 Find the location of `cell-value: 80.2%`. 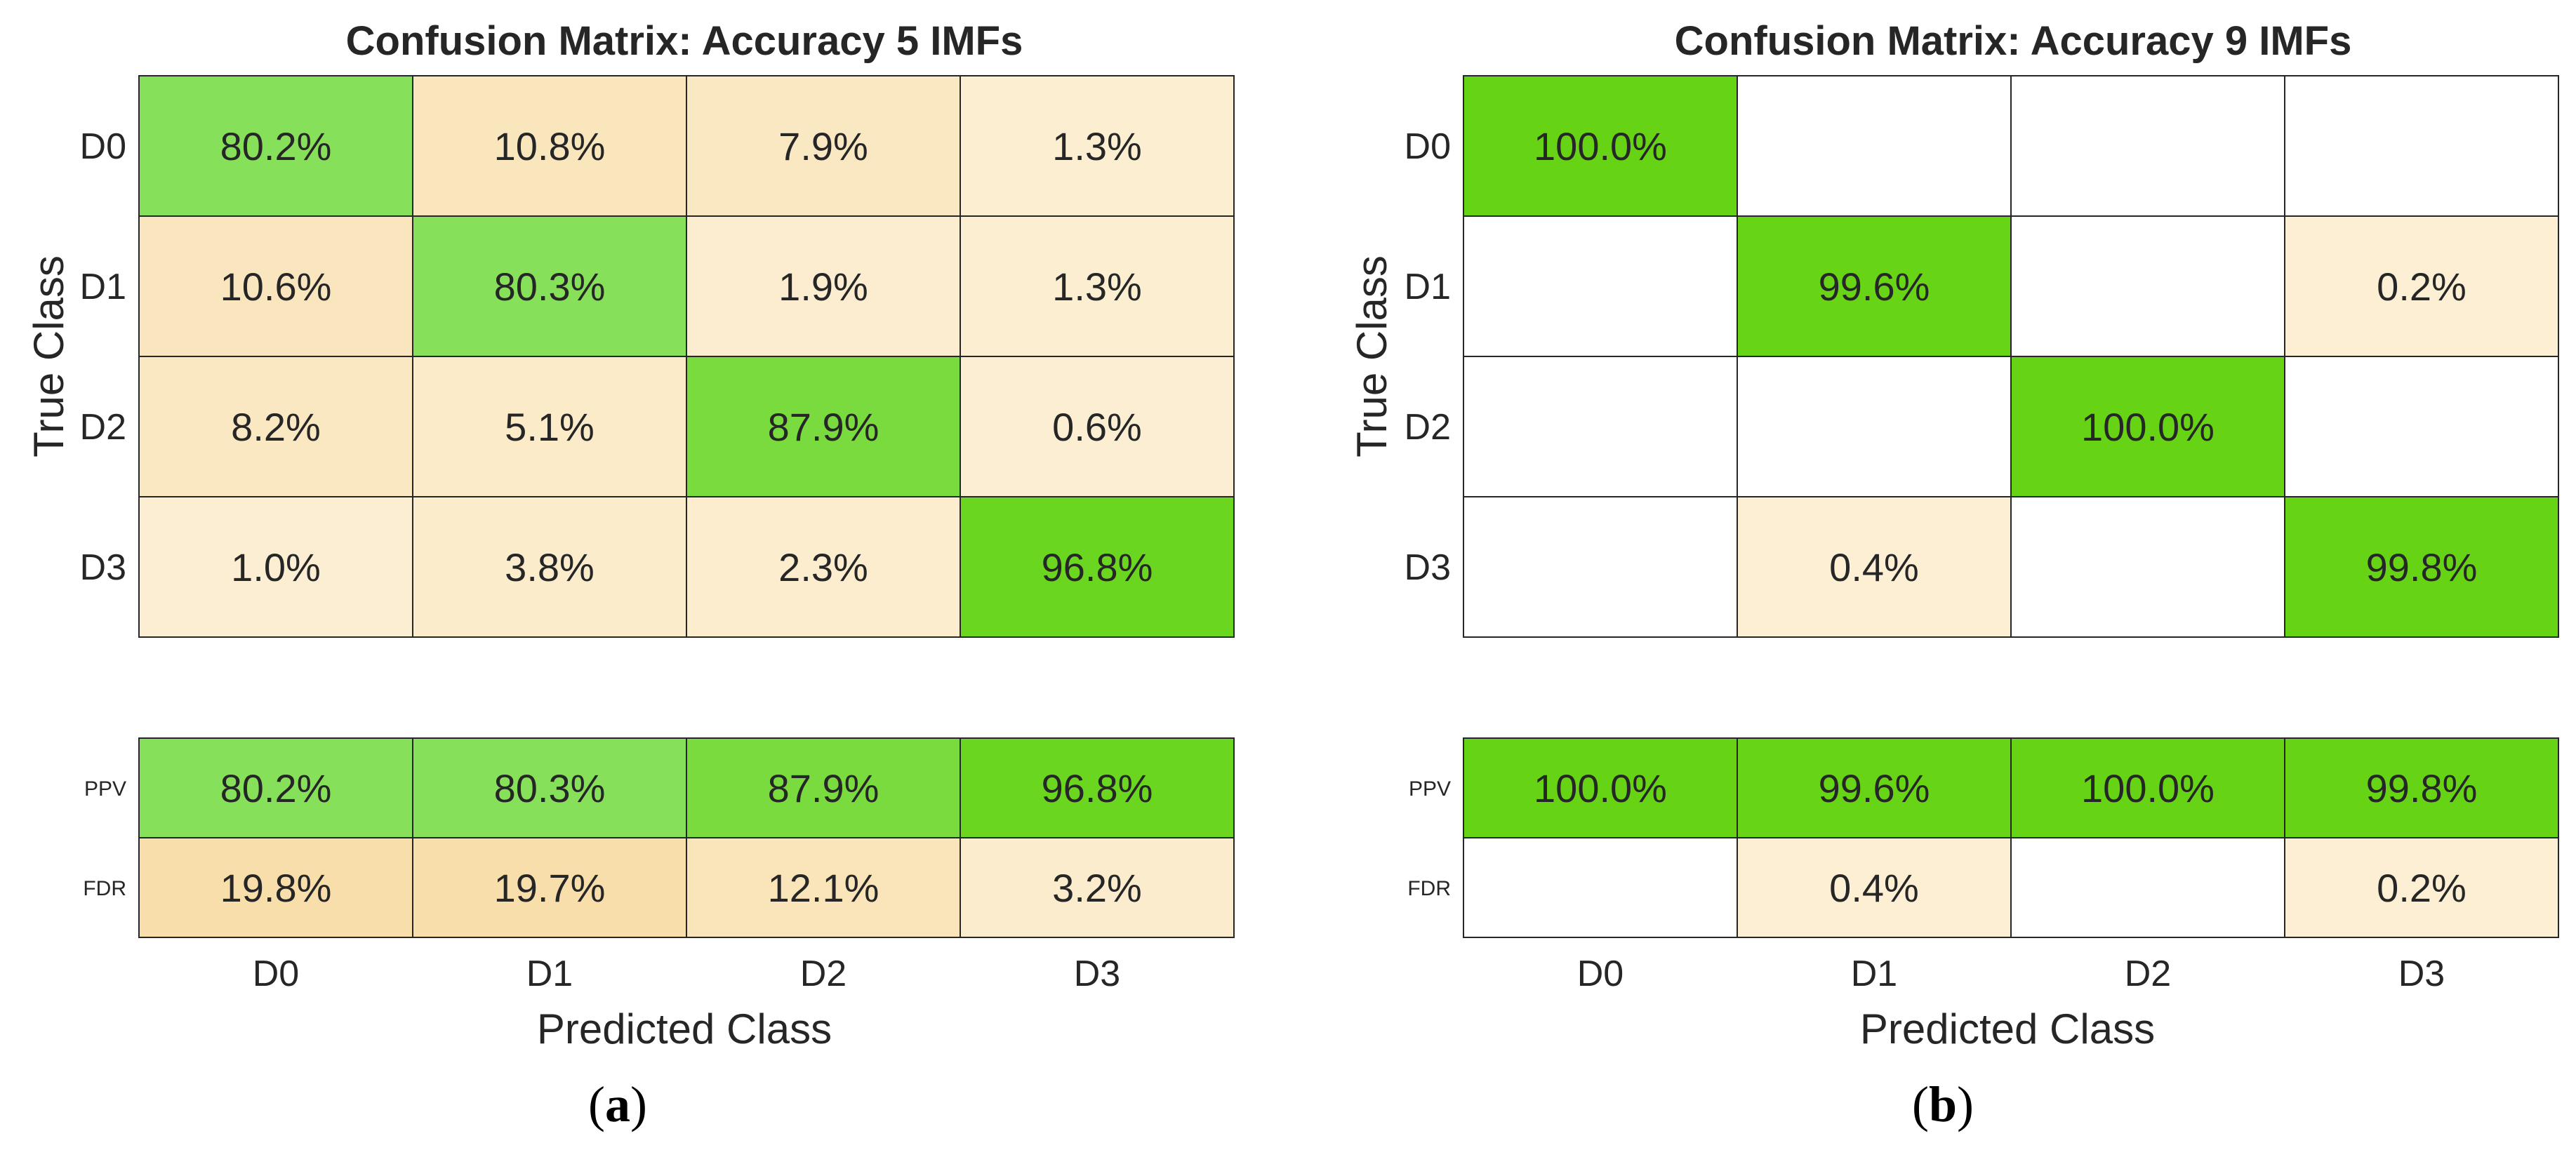

cell-value: 80.2% is located at coordinates (276, 146).